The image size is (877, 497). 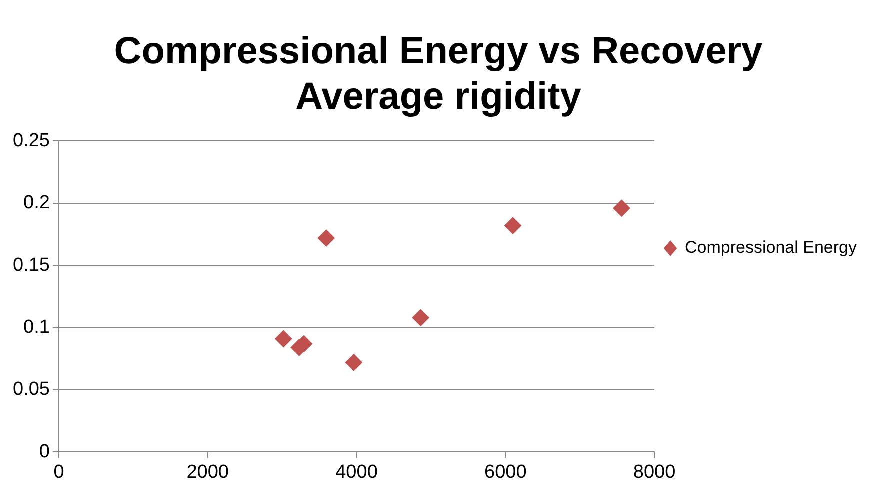 What do you see at coordinates (31, 265) in the screenshot?
I see `y-tick-label: 0.15` at bounding box center [31, 265].